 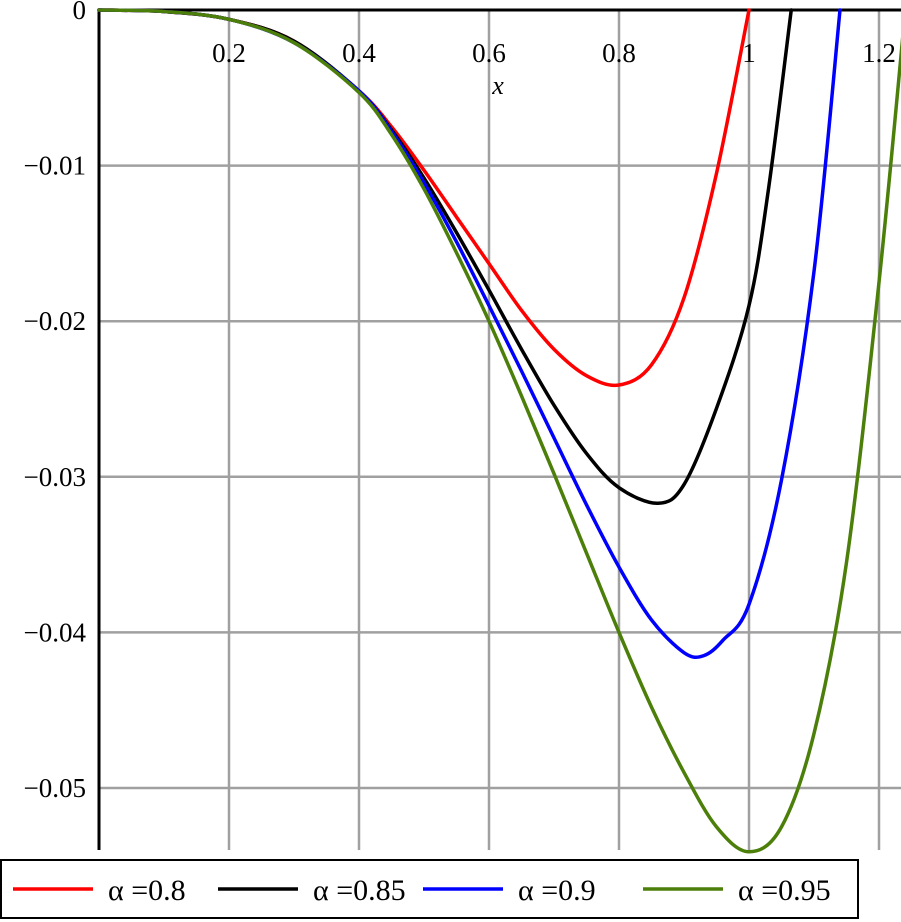 I want to click on x-tick-label: 0.8, so click(x=619, y=53).